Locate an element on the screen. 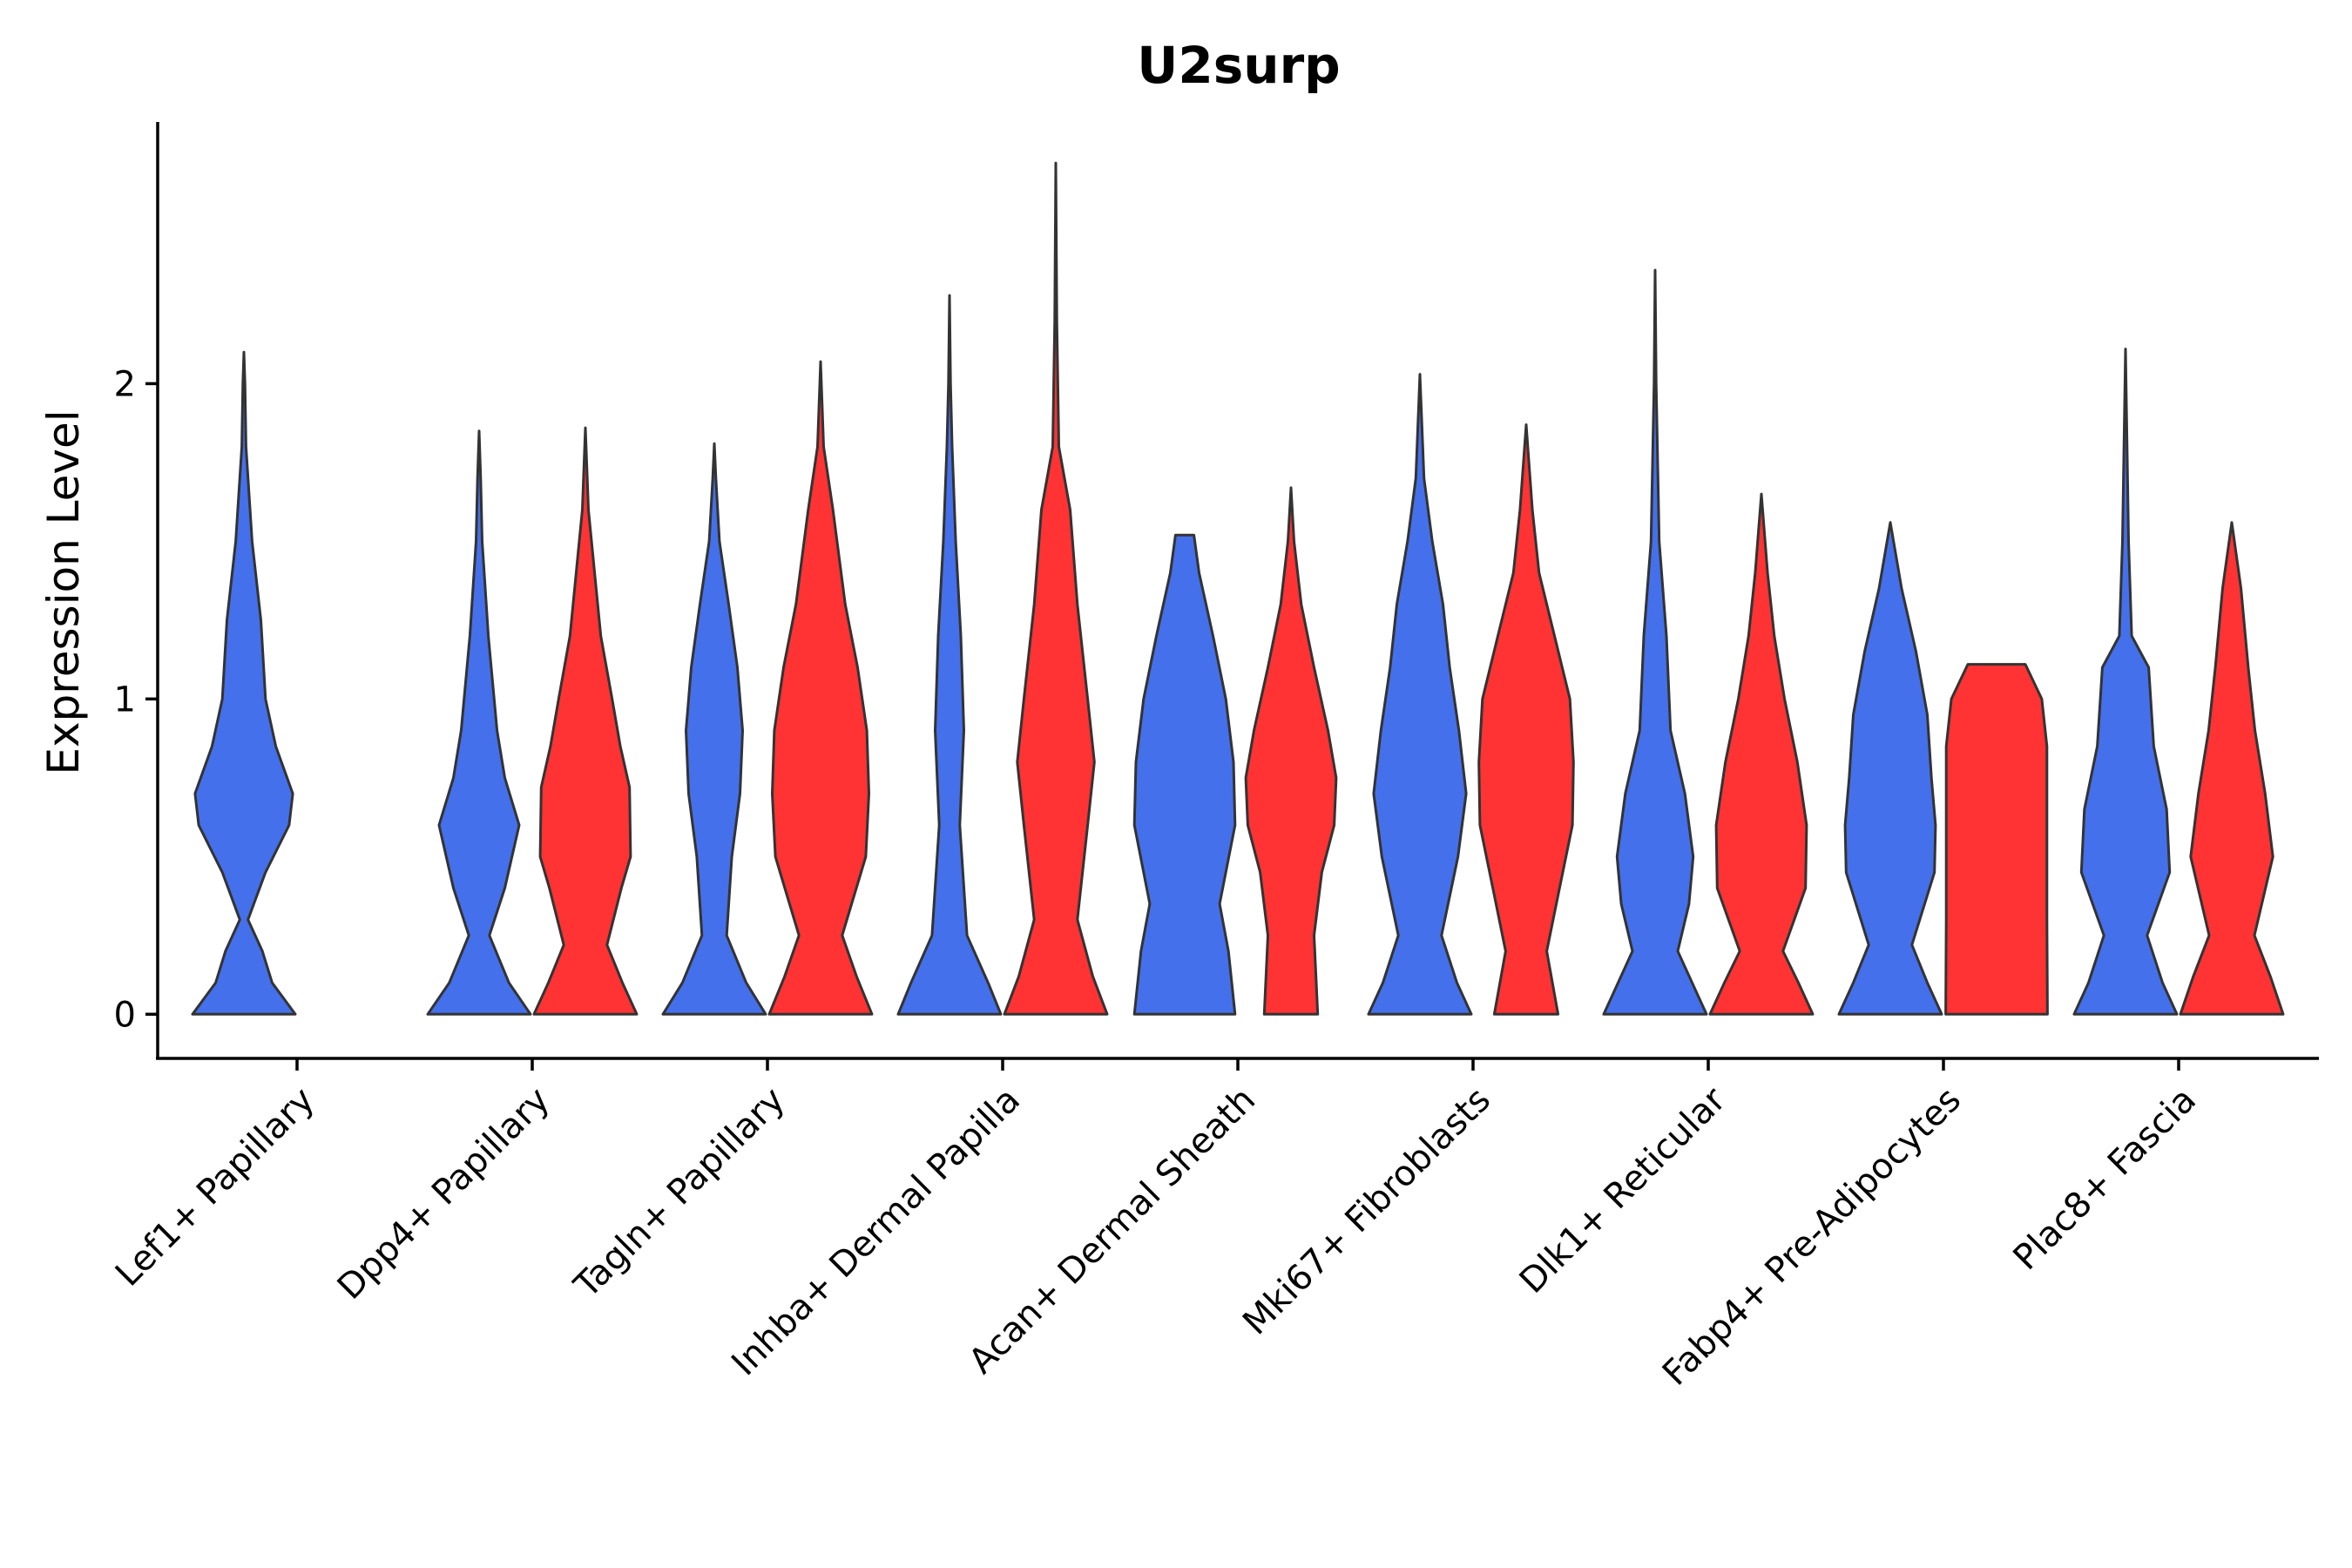 This screenshot has width=2352, height=1568. violin-dlk1-reticular-red is located at coordinates (1762, 754).